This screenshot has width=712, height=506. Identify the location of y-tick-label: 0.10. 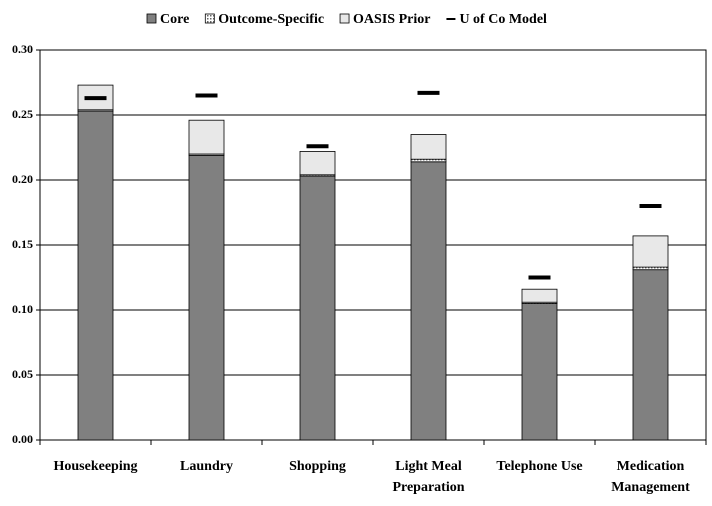
(22, 309).